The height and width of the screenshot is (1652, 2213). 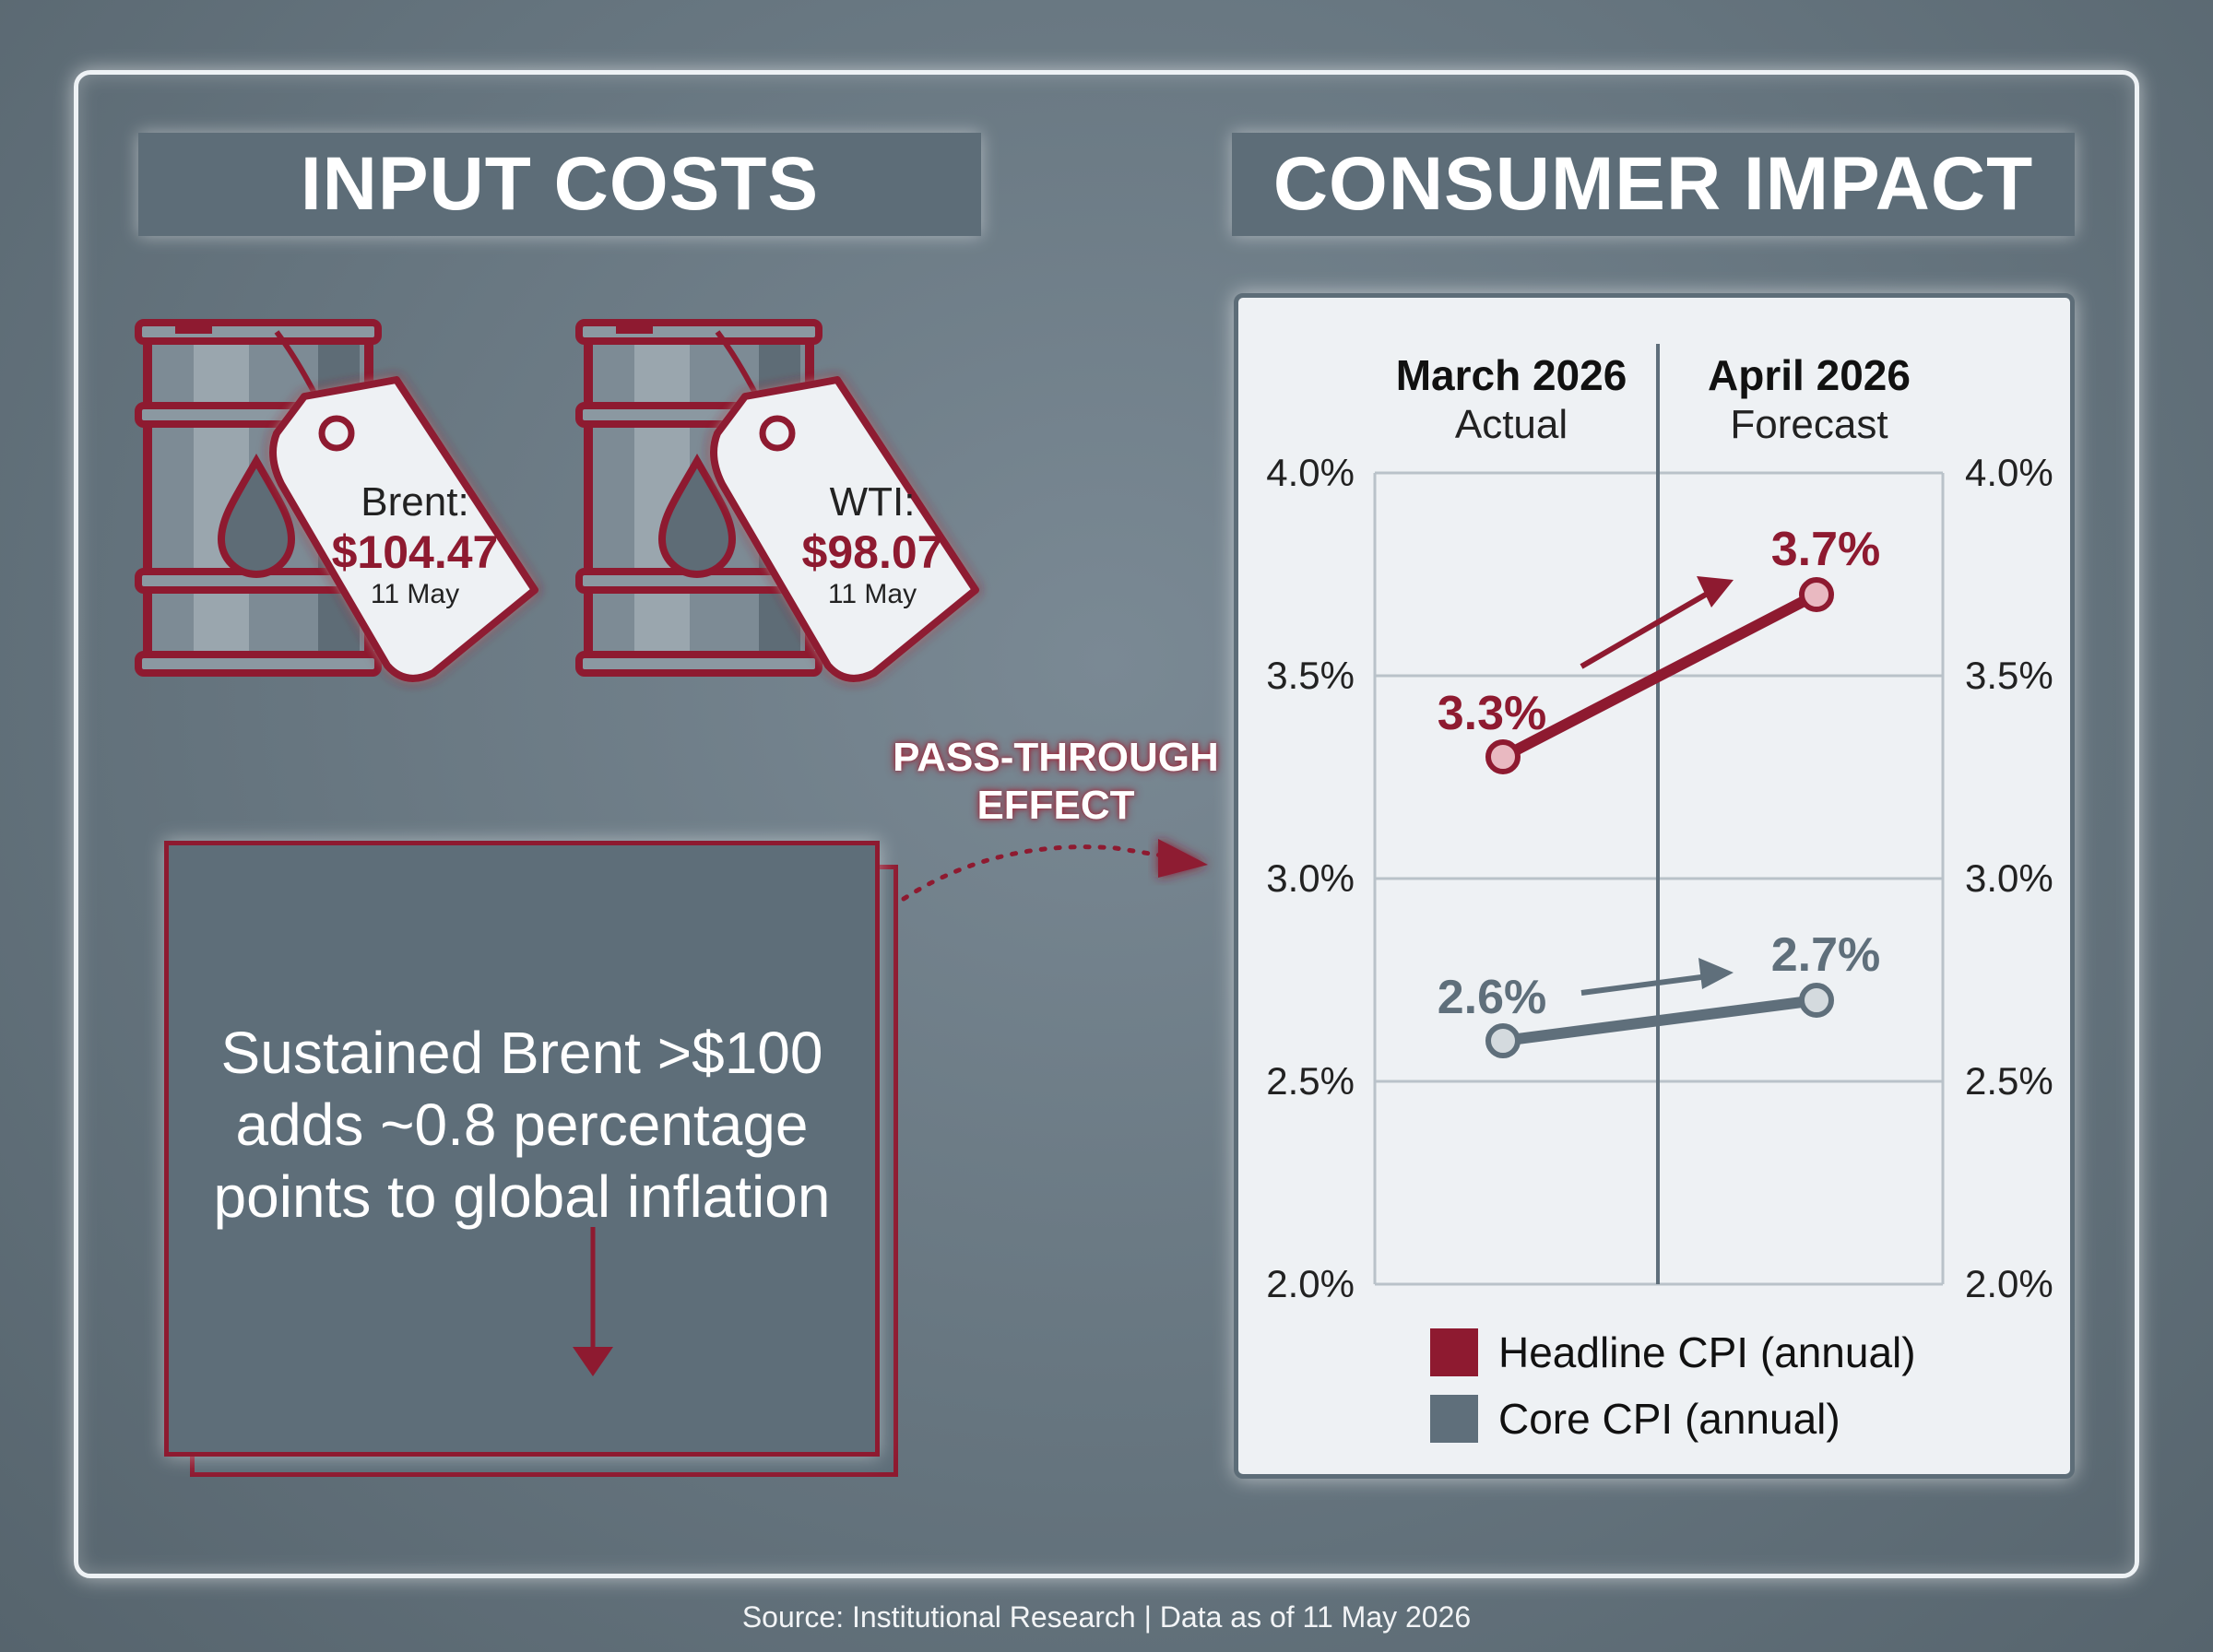 I want to click on data-label: 3.7%, so click(x=1826, y=549).